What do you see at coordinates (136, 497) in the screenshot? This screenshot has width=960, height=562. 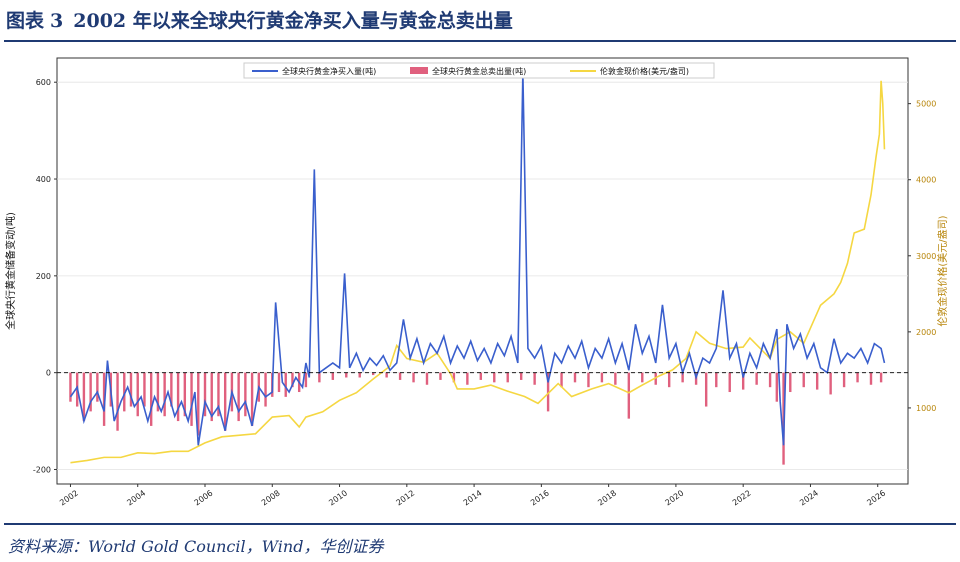 I see `x-tick-label: 2004` at bounding box center [136, 497].